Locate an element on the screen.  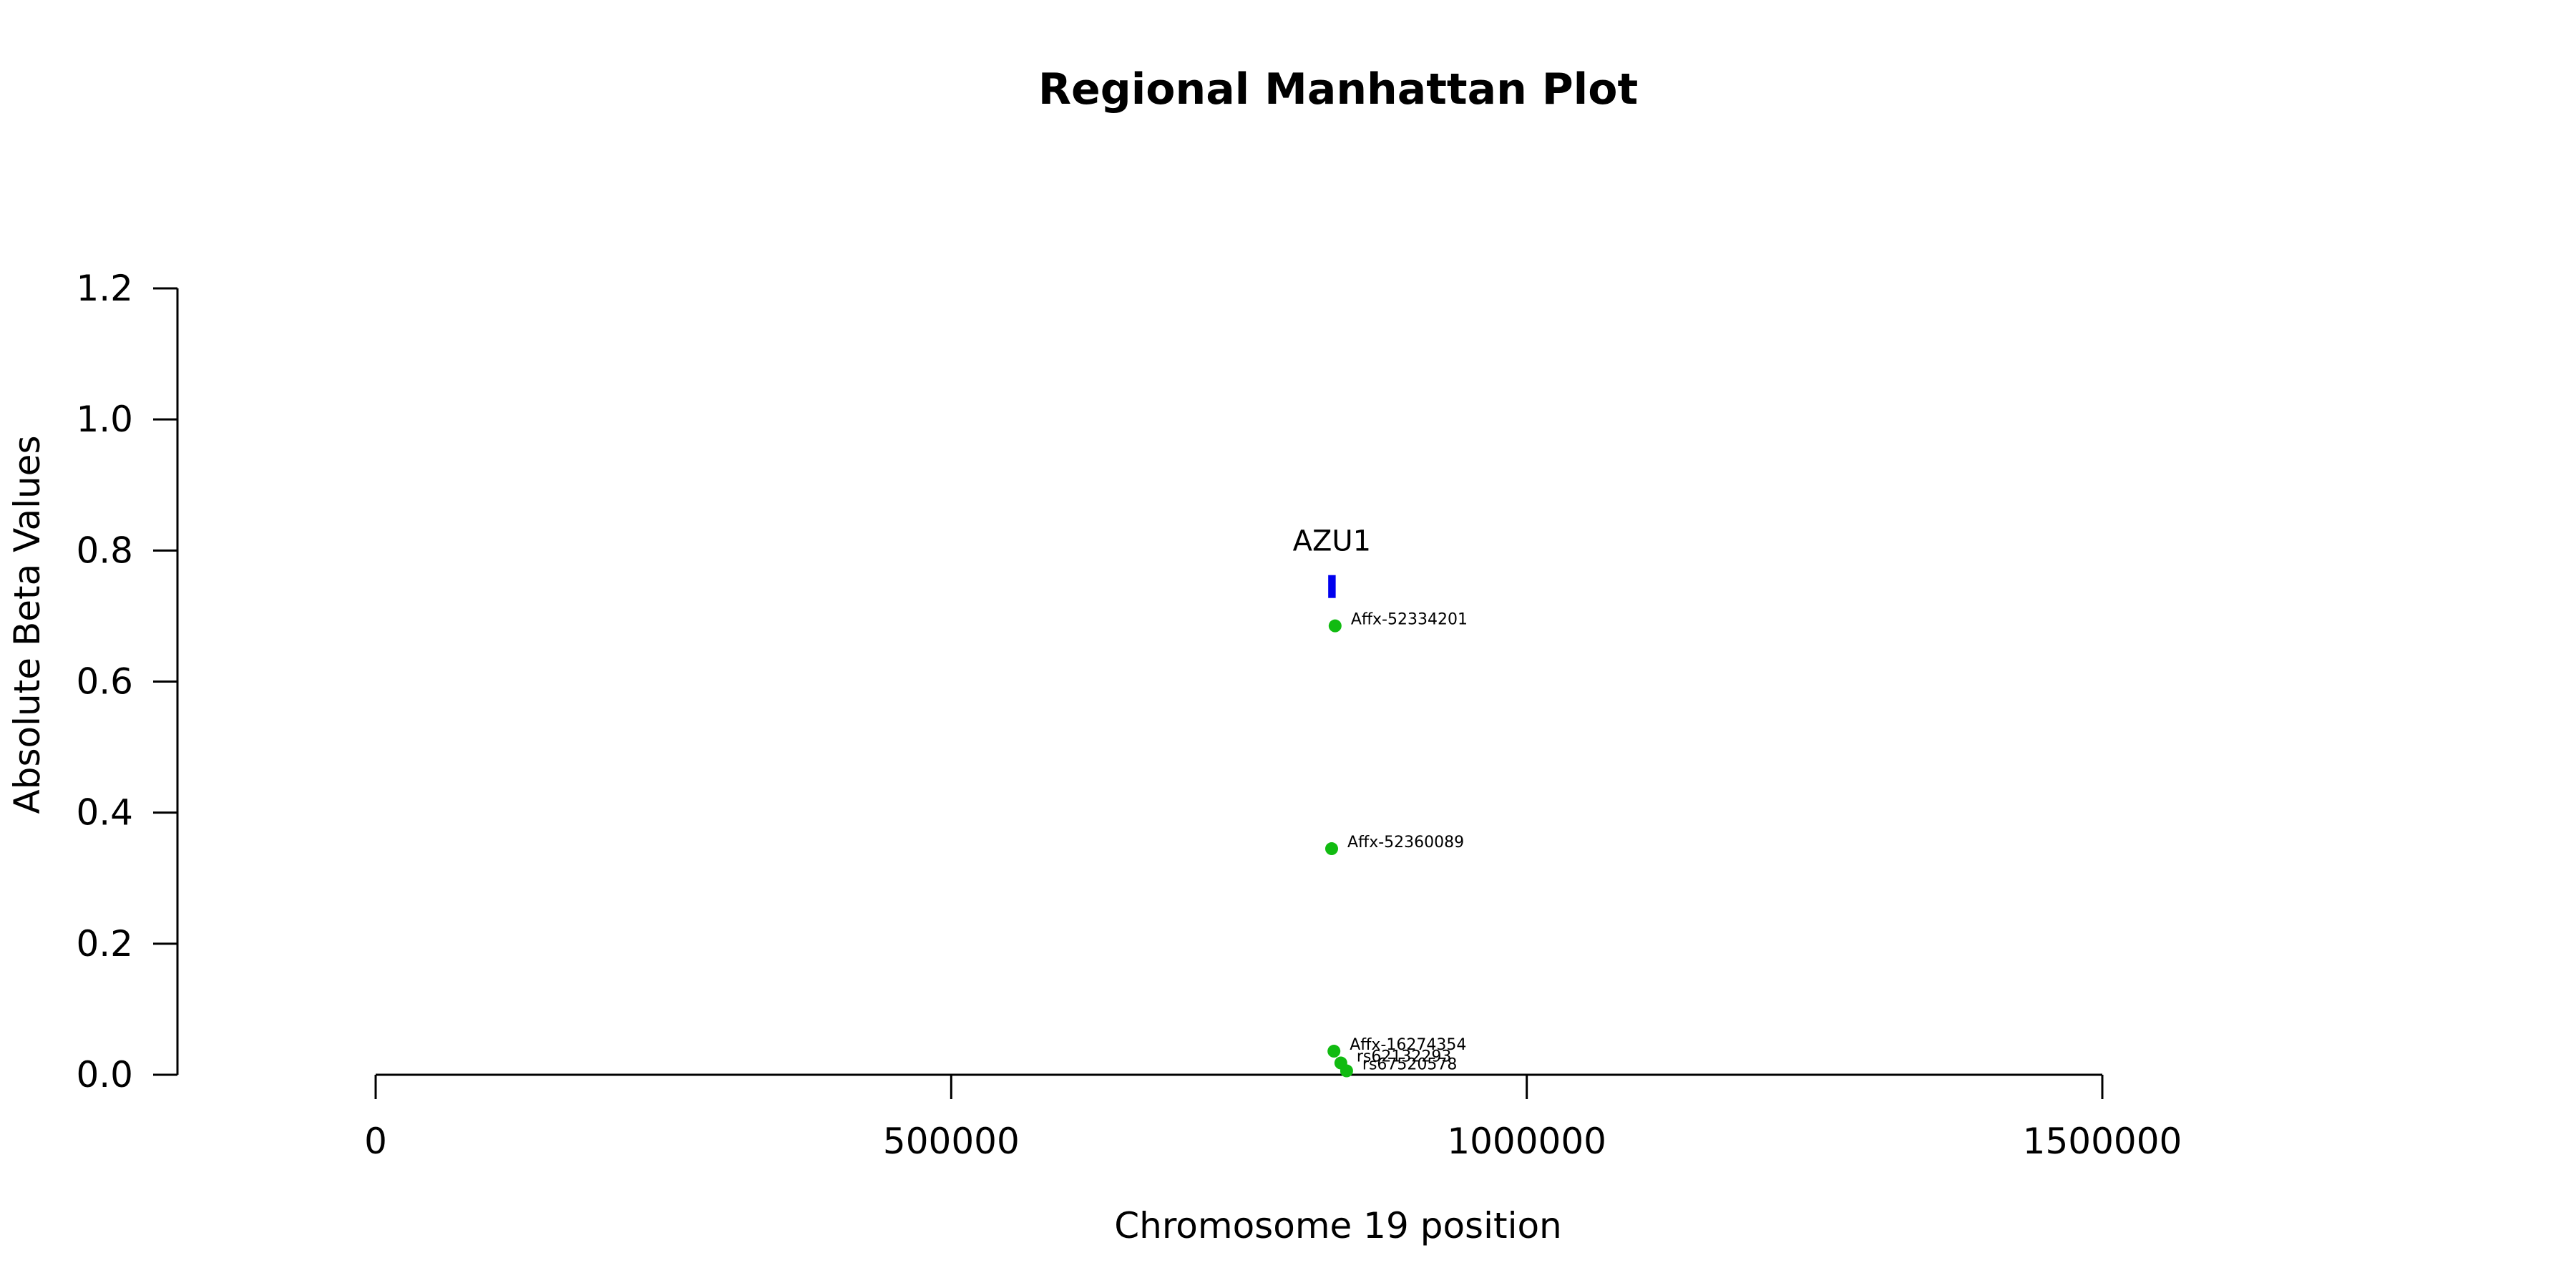
snp-label: Affx-52360089 is located at coordinates (1405, 843).